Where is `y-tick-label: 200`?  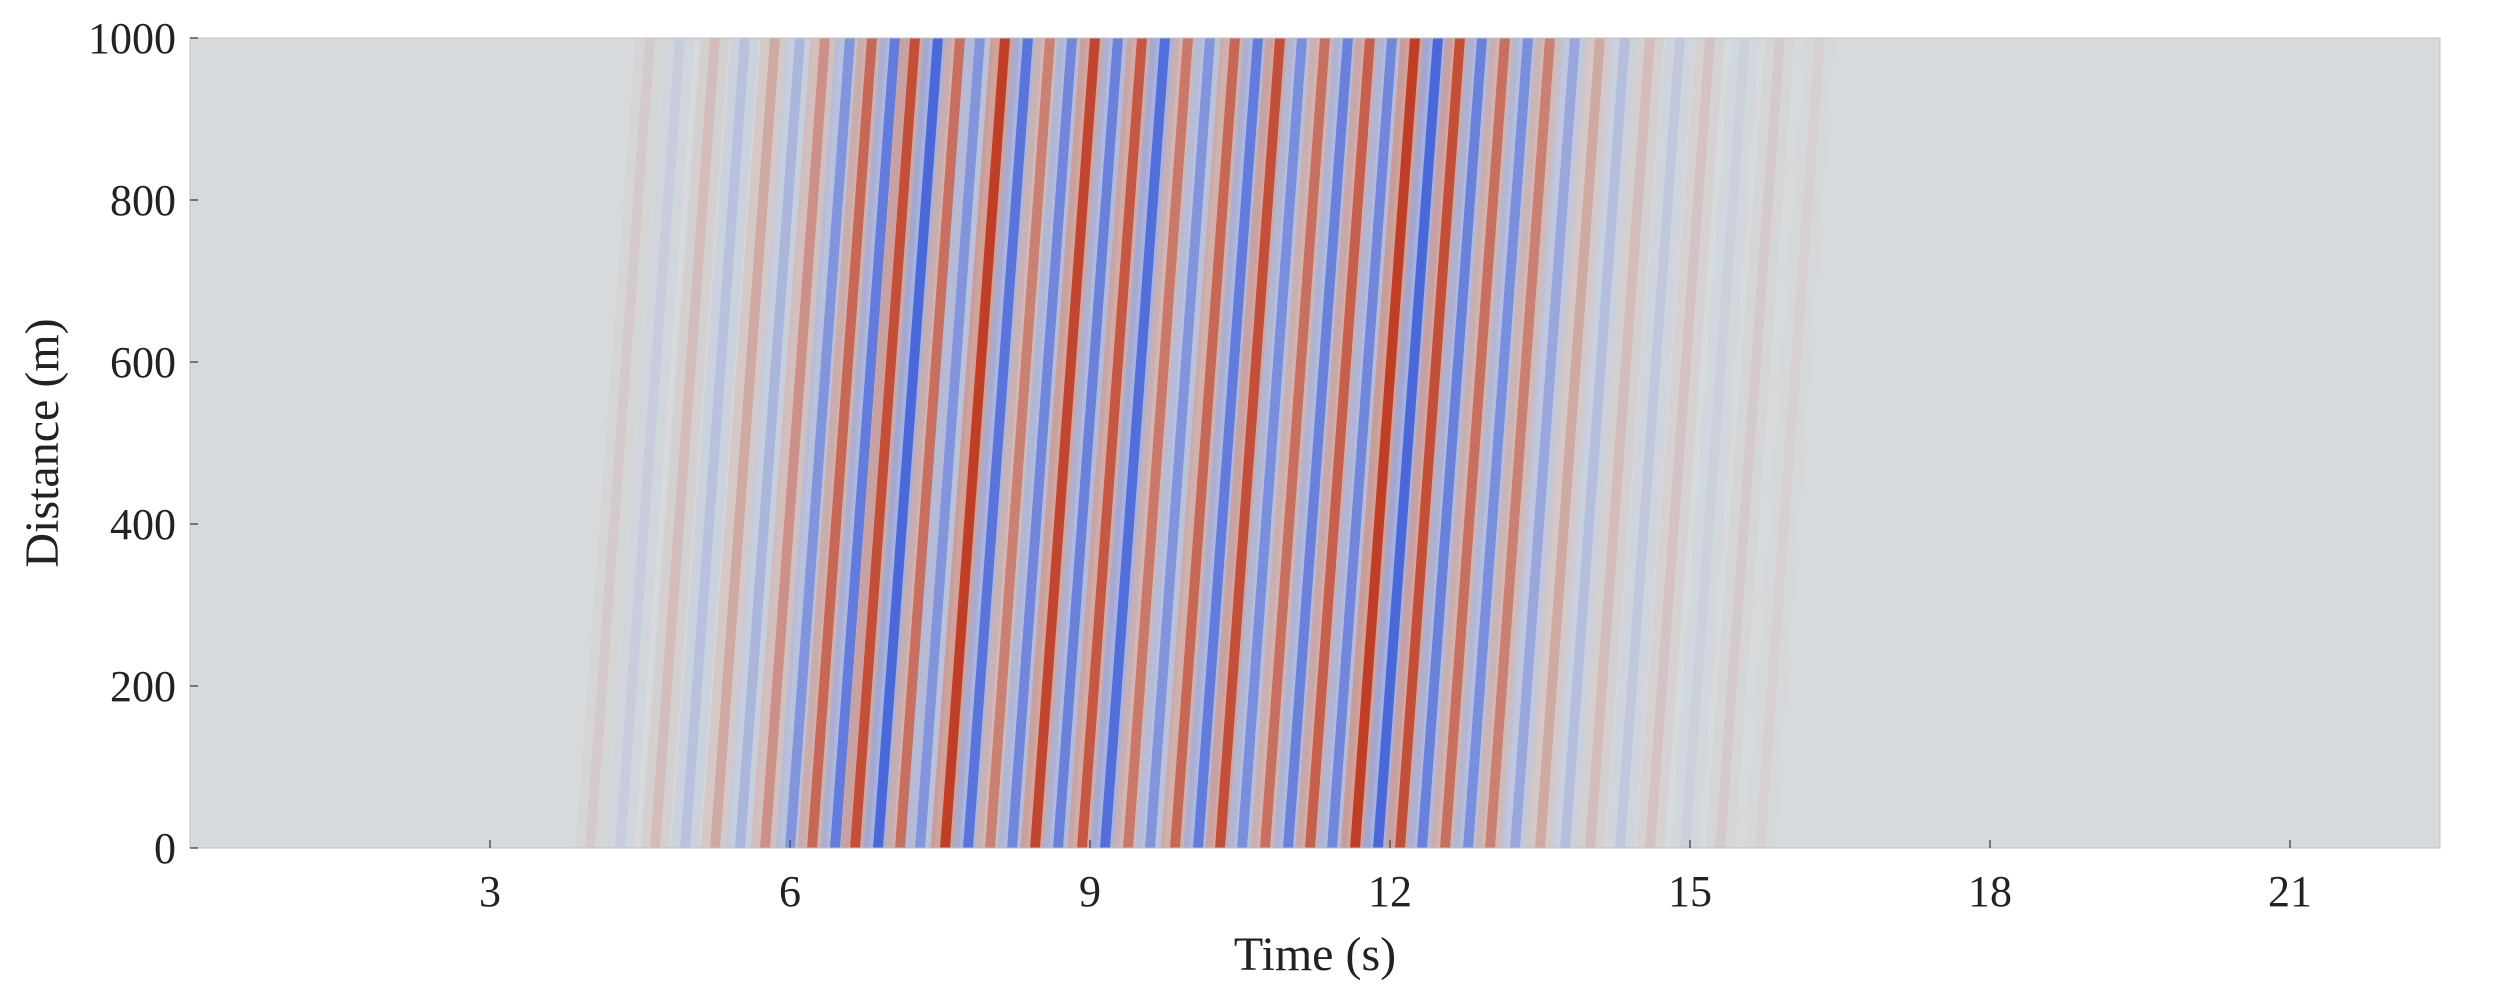 y-tick-label: 200 is located at coordinates (143, 686).